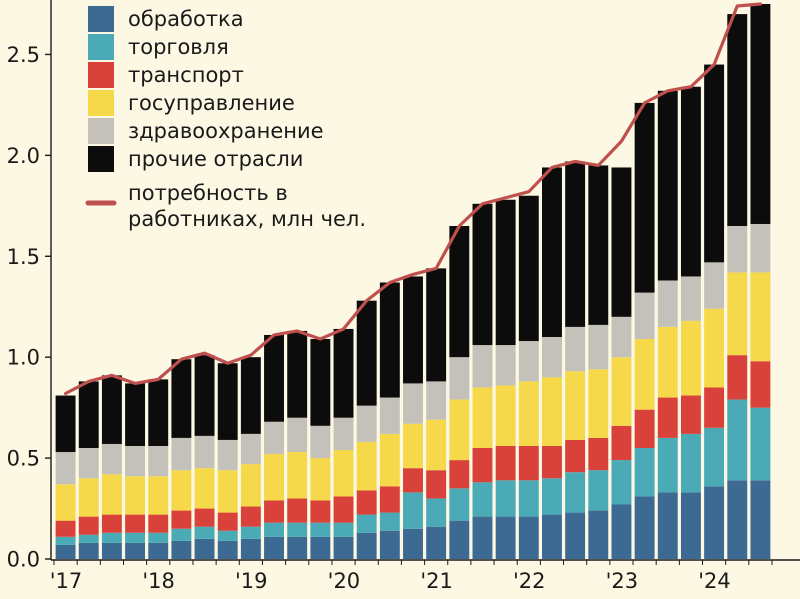 The width and height of the screenshot is (800, 599). Describe the element at coordinates (23, 459) in the screenshot. I see `y-tick-label: 0.5` at that location.